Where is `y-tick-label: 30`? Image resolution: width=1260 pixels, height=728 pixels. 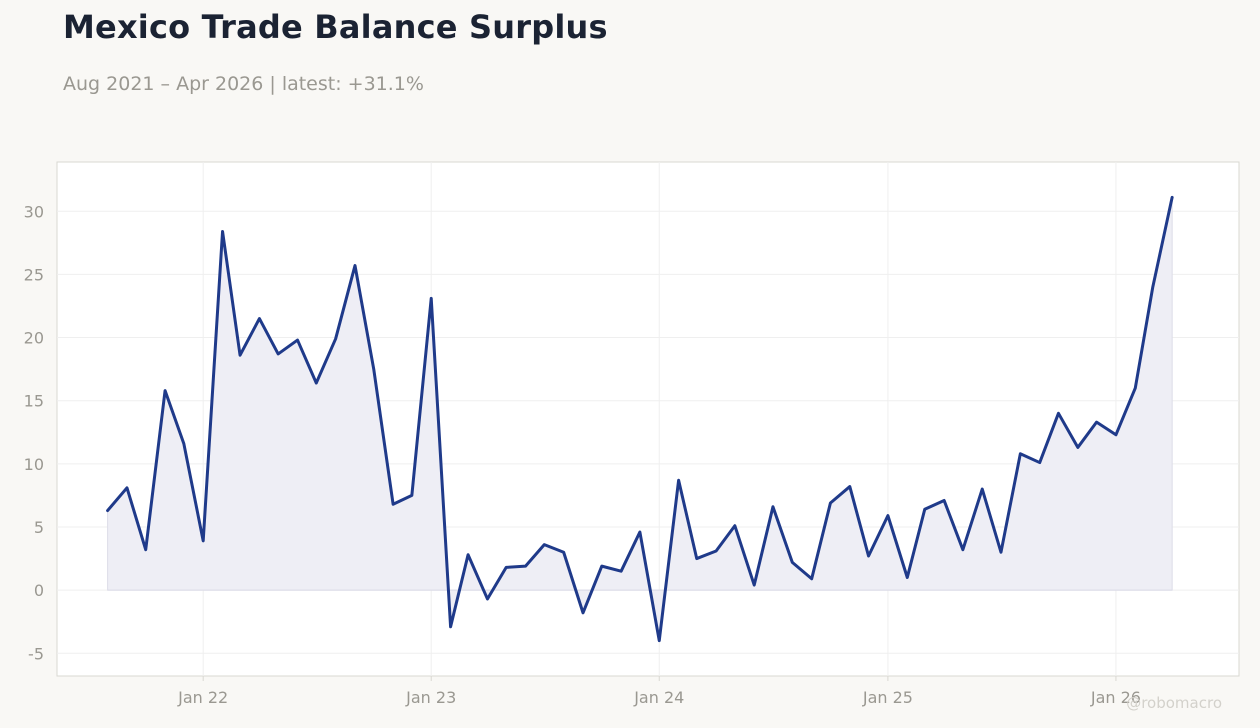 y-tick-label: 30 is located at coordinates (34, 211).